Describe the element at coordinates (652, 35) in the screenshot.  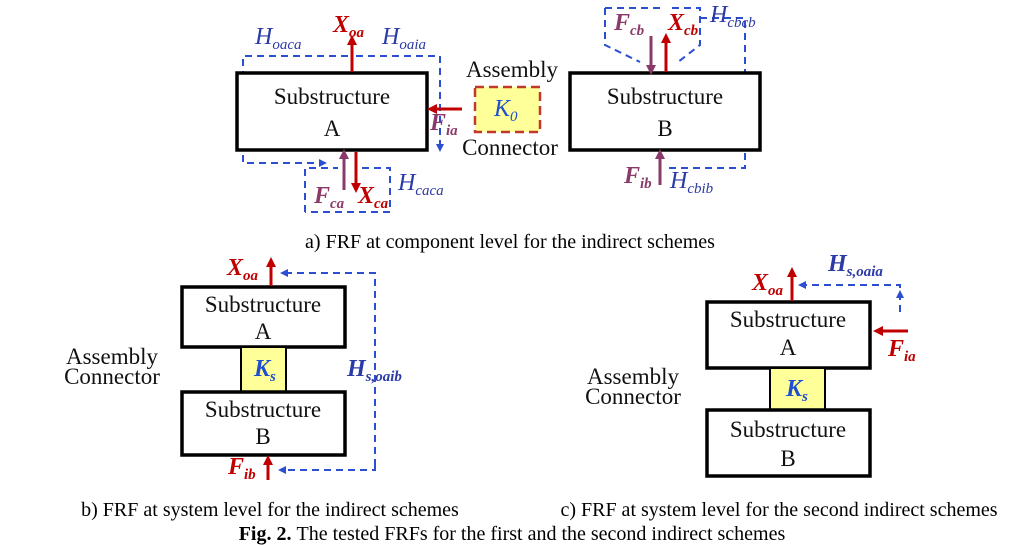
I see `path-h-cbcb` at that location.